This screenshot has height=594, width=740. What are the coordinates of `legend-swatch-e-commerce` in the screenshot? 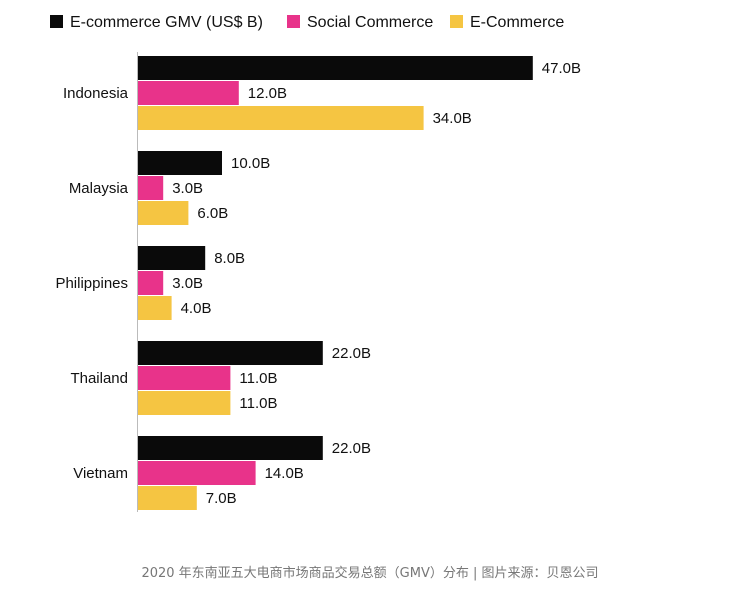 It's located at (456, 21).